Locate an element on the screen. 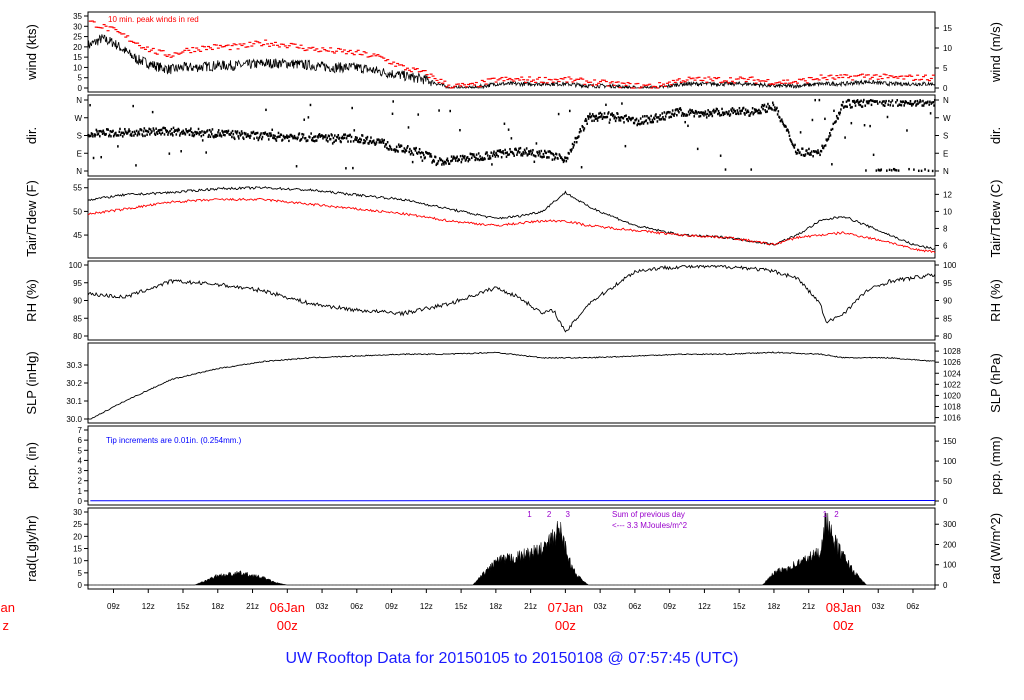  right-tick-label-rad: 200 is located at coordinates (950, 544).